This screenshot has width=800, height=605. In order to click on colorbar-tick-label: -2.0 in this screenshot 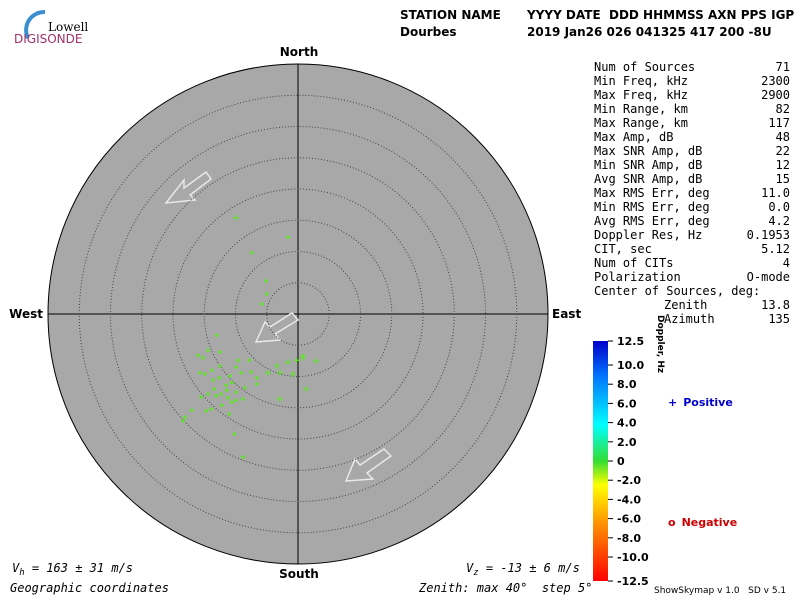, I will do `click(629, 480)`.